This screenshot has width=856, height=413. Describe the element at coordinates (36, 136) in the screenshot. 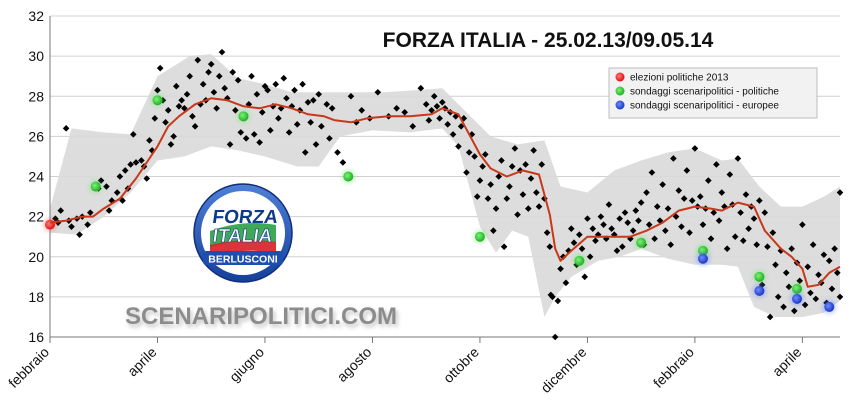

I see `y-tick-label: 26` at that location.